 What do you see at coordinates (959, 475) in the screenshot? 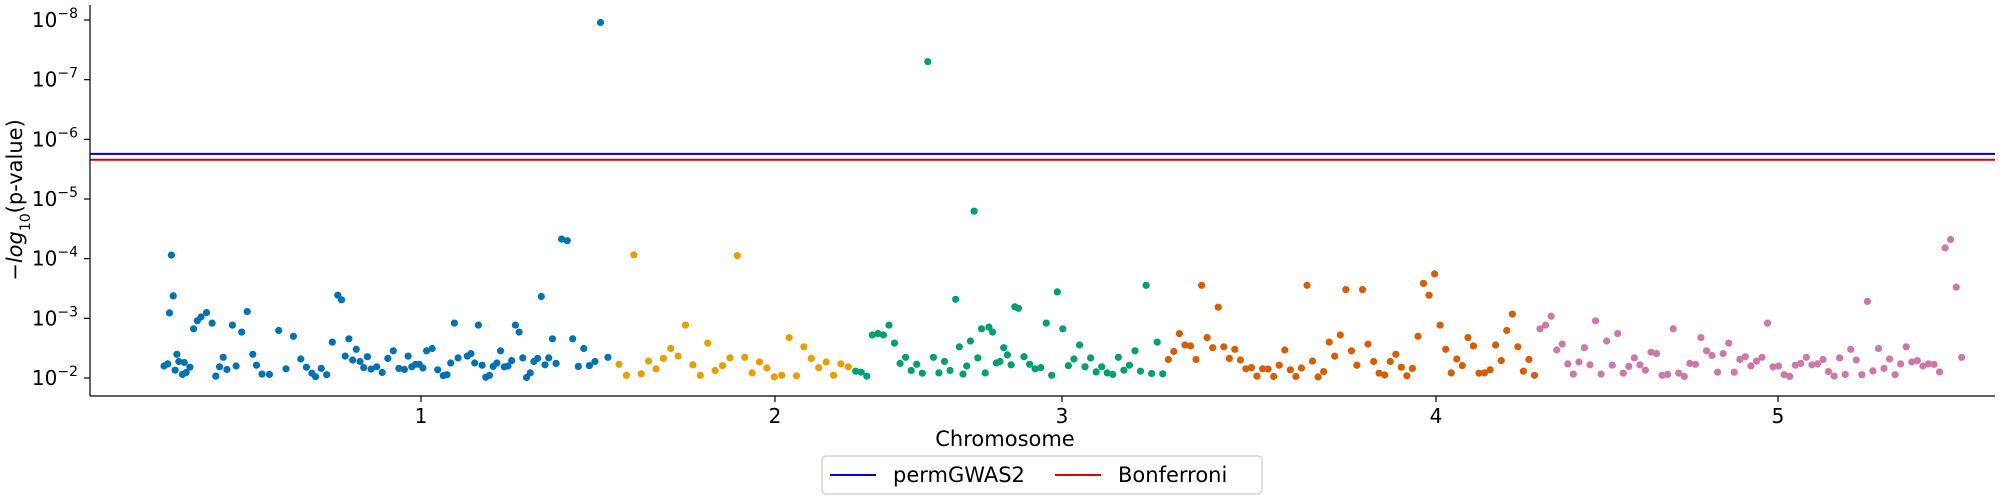
I see `legend-label-permgwas2: permGWAS2` at bounding box center [959, 475].